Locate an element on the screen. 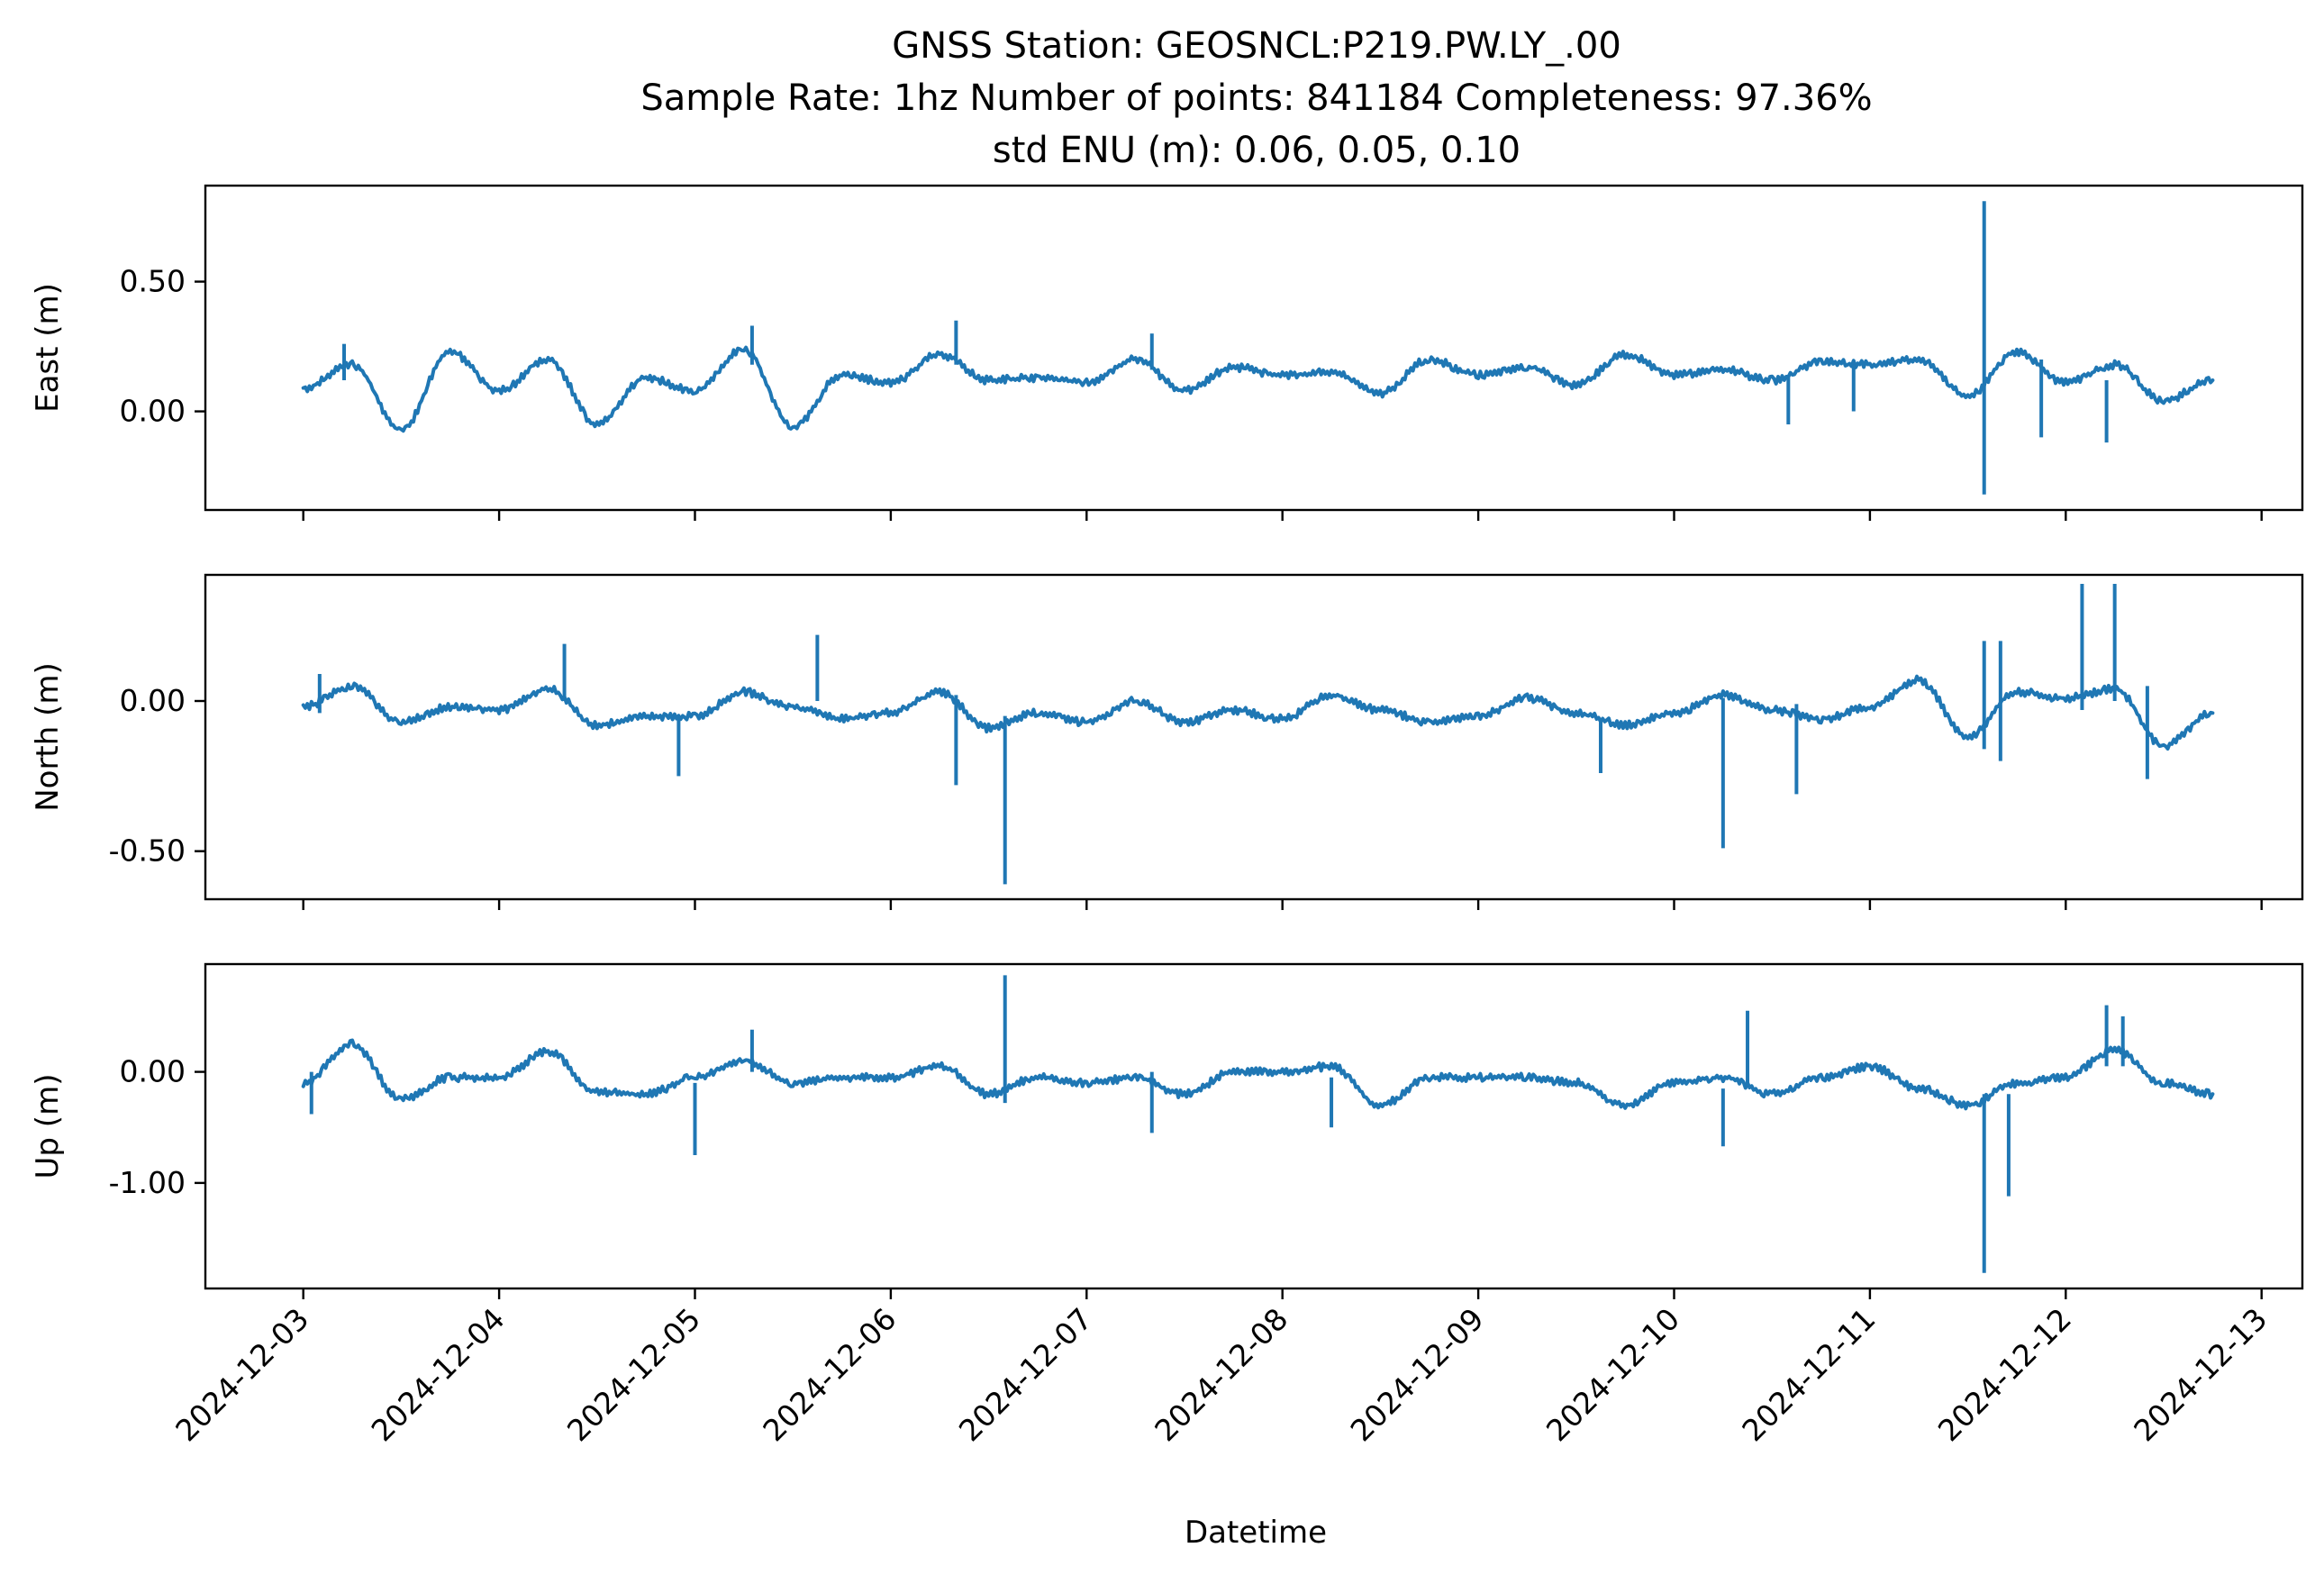 This screenshot has height=1575, width=2324. x-tick-label: 2024-12-11 is located at coordinates (1809, 1374).